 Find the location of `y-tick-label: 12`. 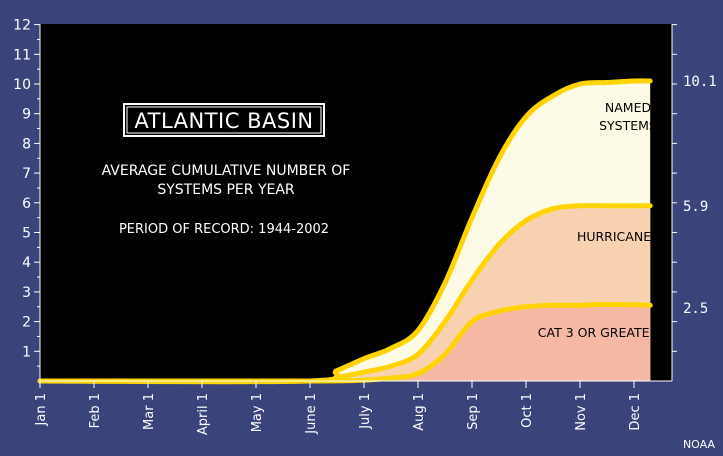

y-tick-label: 12 is located at coordinates (22, 26).